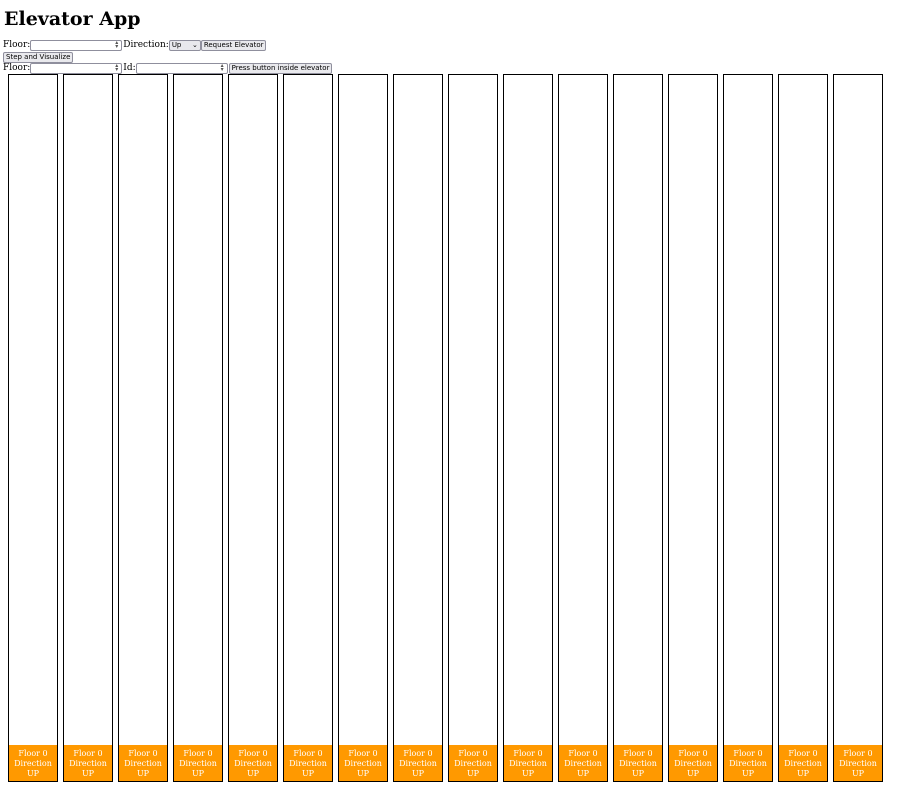  What do you see at coordinates (72, 19) in the screenshot?
I see `page-title: Elevator App` at bounding box center [72, 19].